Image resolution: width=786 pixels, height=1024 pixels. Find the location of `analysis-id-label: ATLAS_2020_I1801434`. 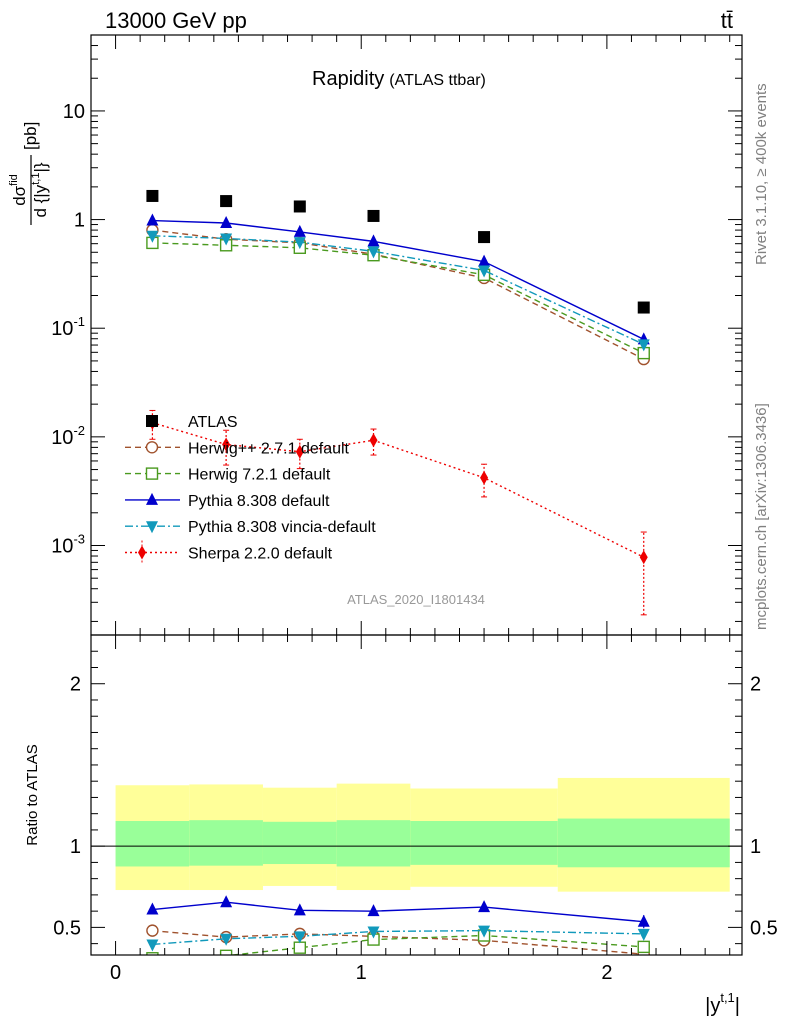

analysis-id-label: ATLAS_2020_I1801434 is located at coordinates (416, 599).